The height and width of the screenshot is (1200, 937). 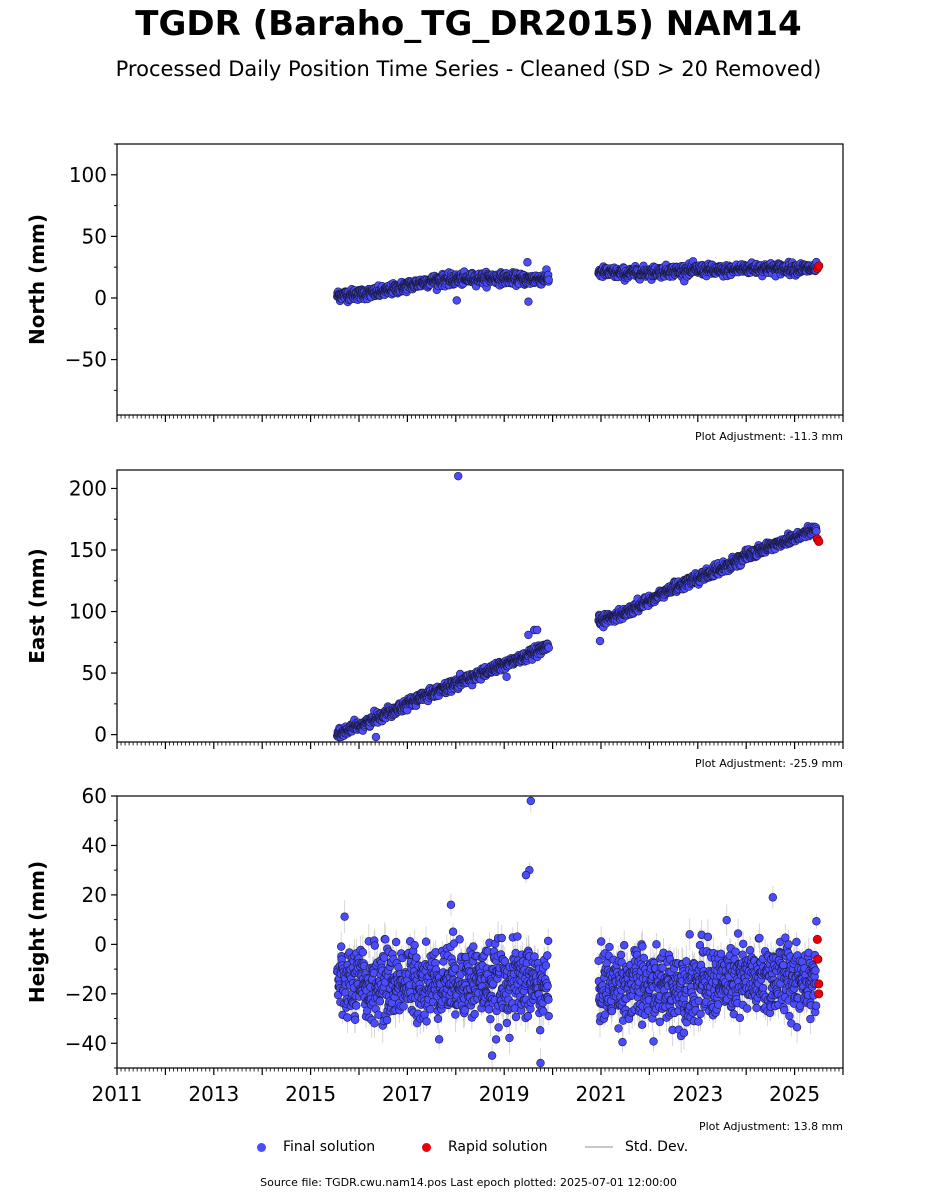 I want to click on y-tick-label: 50, so click(x=94, y=236).